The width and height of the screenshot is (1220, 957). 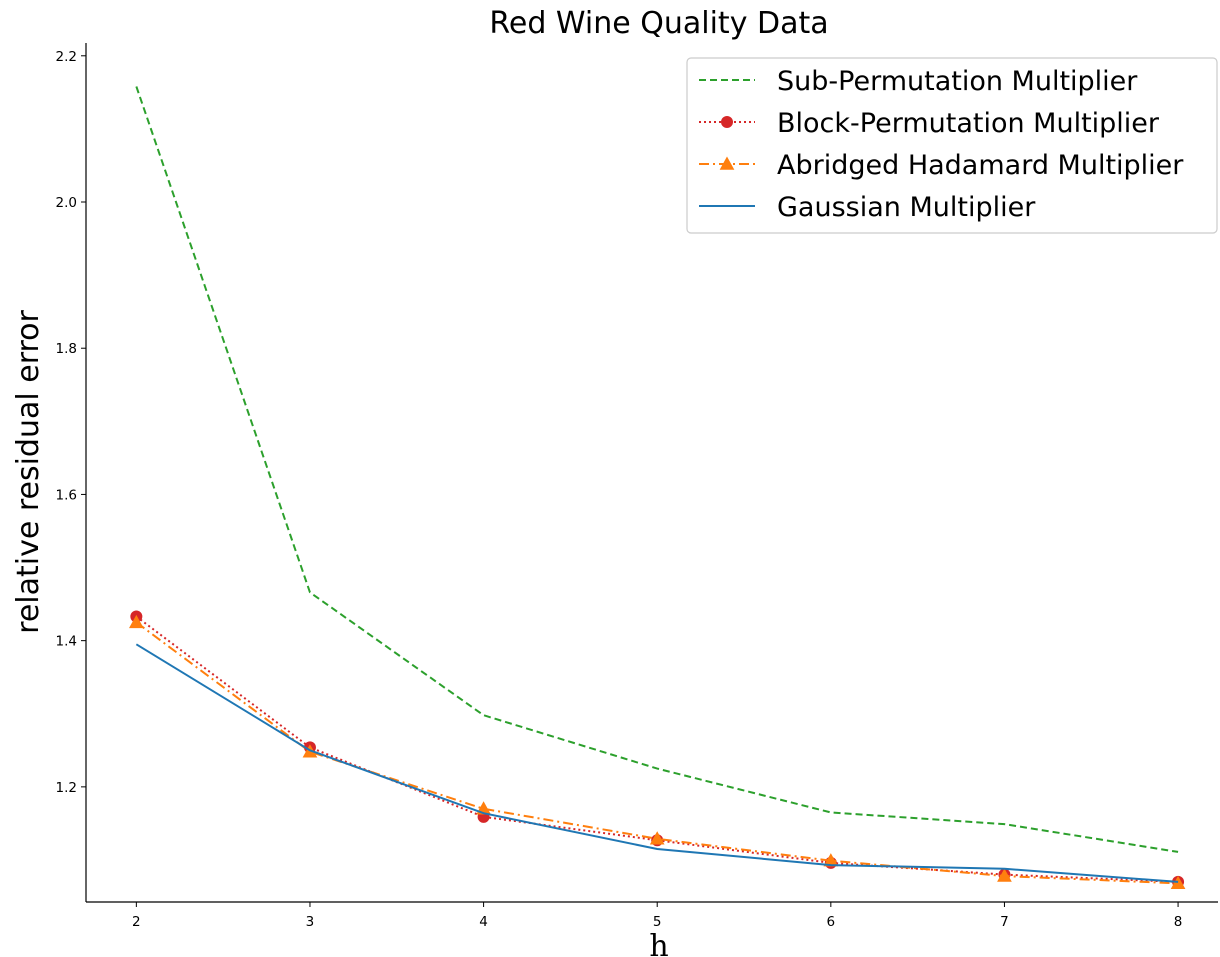 I want to click on legend-item: Abridged Hadamard Multiplier, so click(x=941, y=165).